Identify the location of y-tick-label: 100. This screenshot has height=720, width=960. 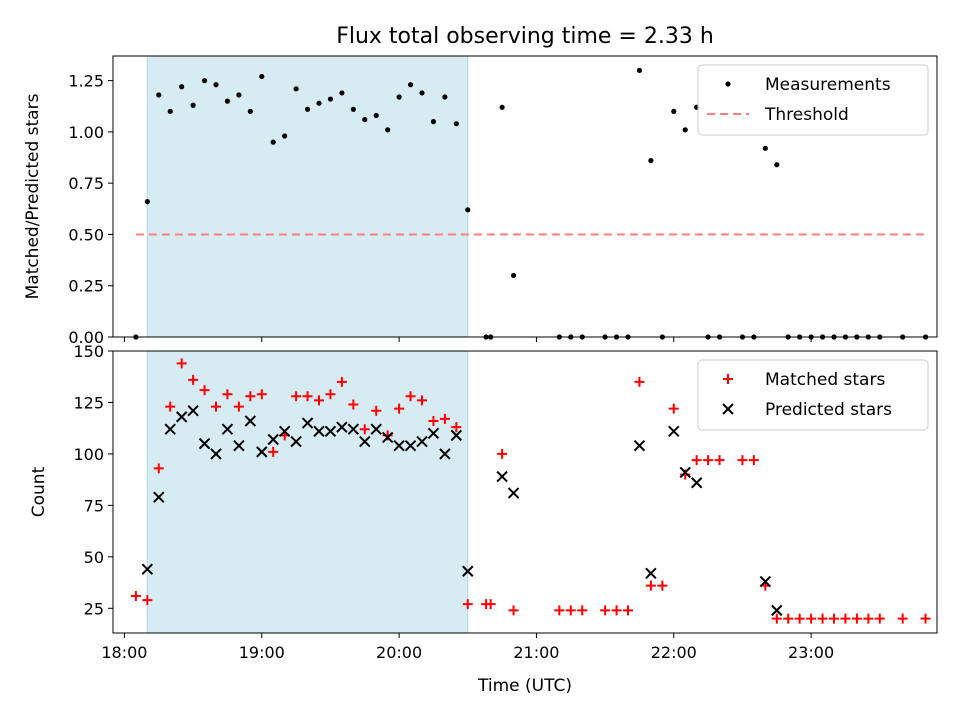
(88, 454).